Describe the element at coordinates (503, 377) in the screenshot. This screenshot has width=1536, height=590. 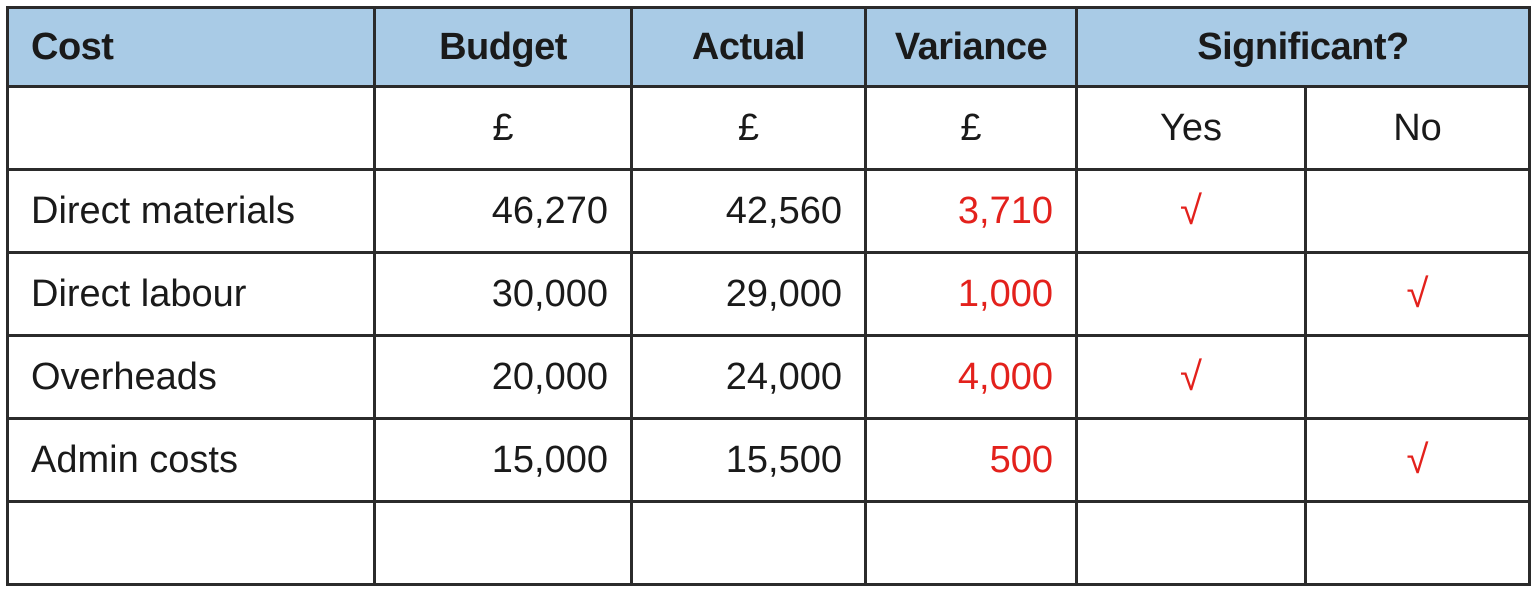
I see `row-budget: 20,000` at that location.